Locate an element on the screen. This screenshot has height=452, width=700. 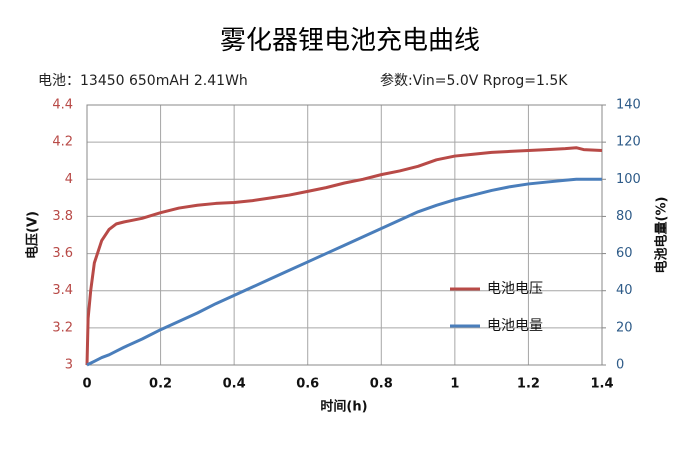
x-tick-label: 0.8 is located at coordinates (381, 384).